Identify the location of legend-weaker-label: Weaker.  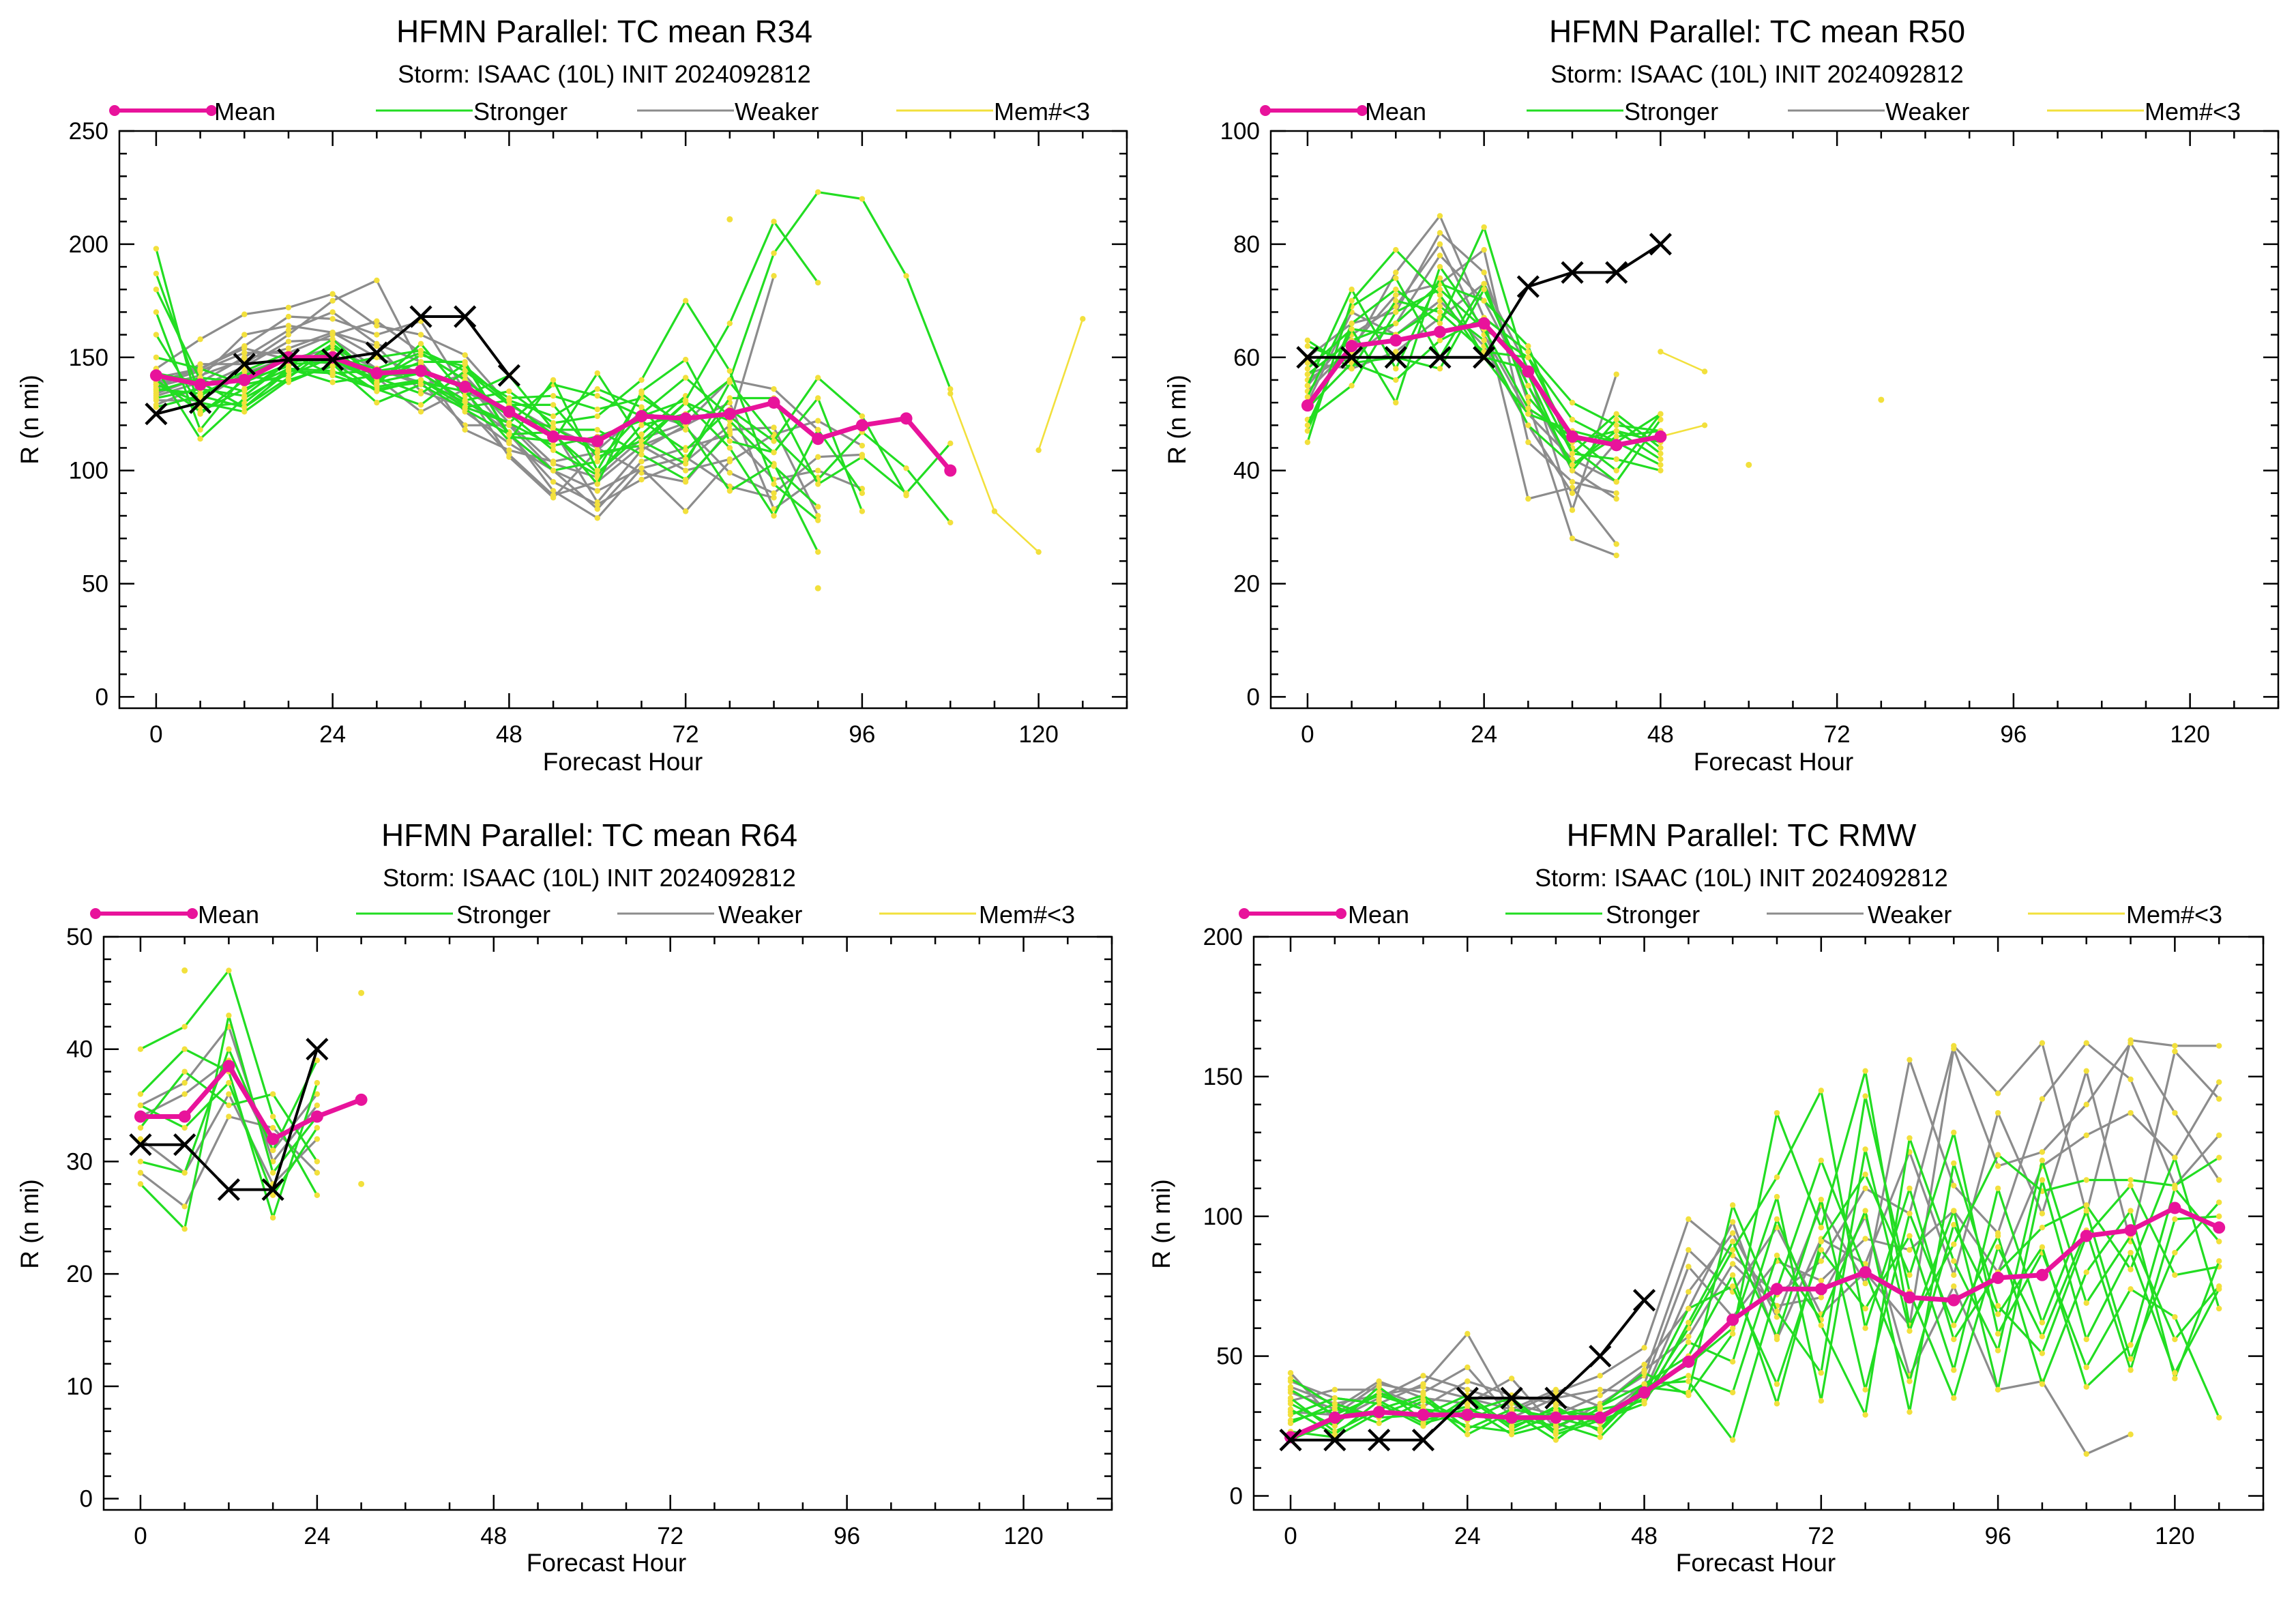
(777, 112).